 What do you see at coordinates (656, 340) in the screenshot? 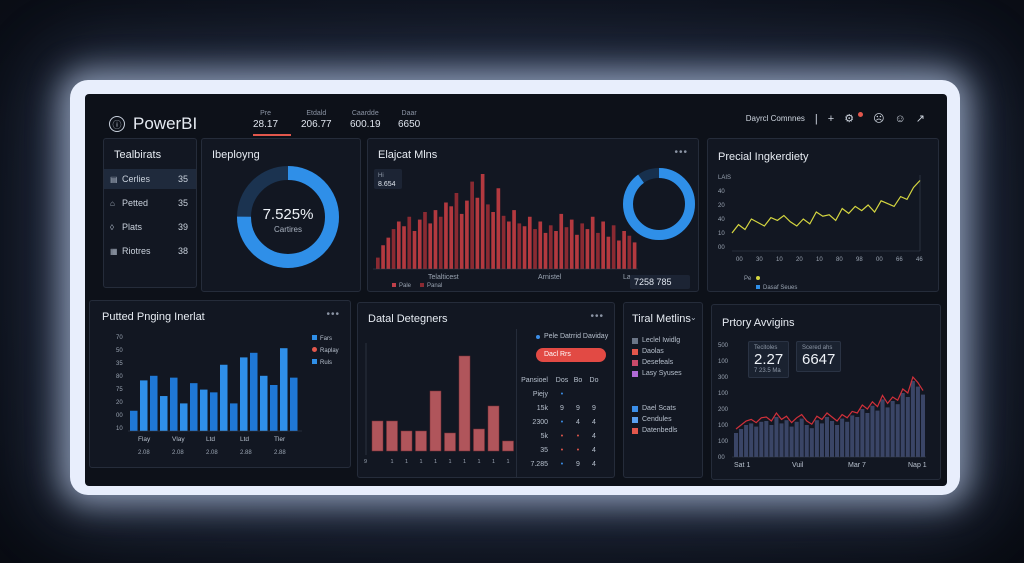
I see `metrics-legend-item: Leclel Iwidlg` at bounding box center [656, 340].